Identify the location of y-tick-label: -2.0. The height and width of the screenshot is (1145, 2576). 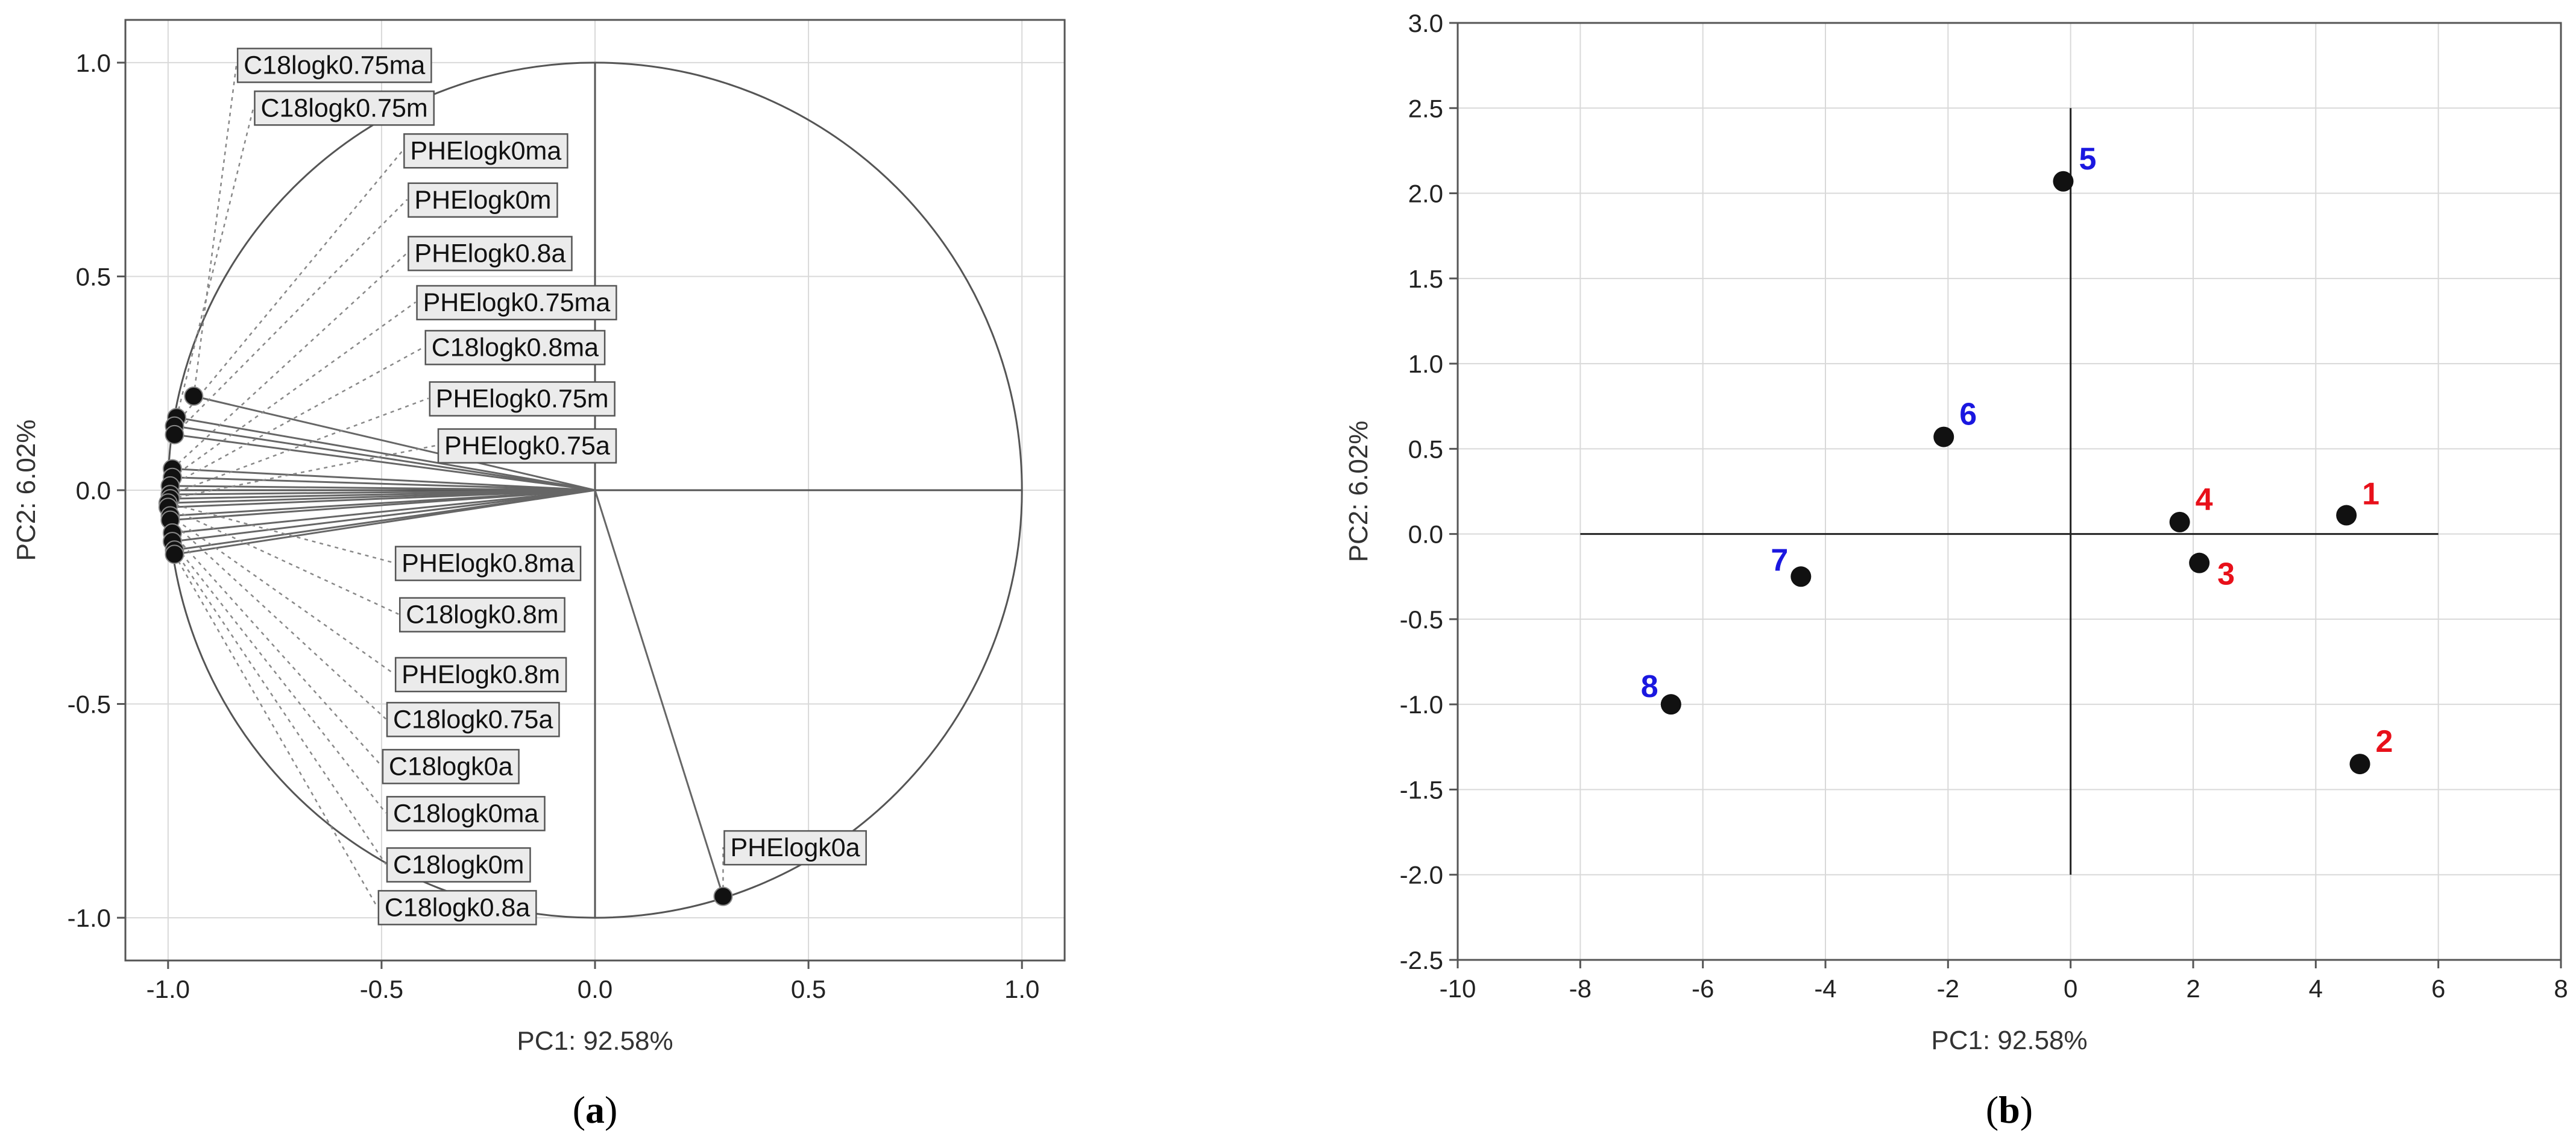
(1421, 875).